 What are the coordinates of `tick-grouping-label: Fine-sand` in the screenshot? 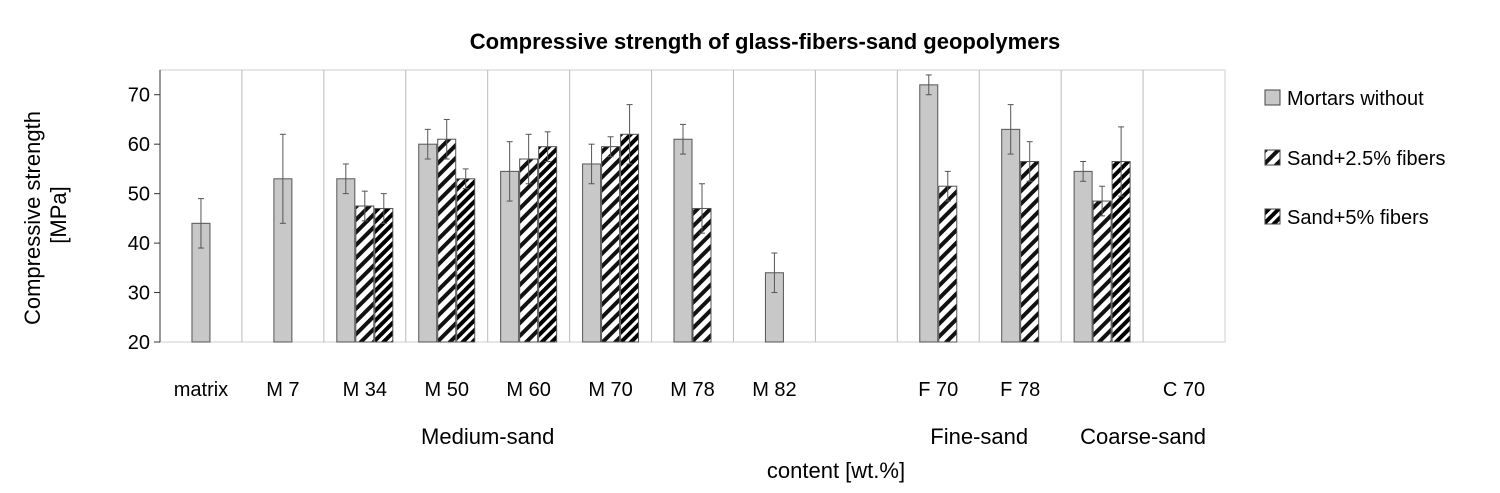 It's located at (979, 436).